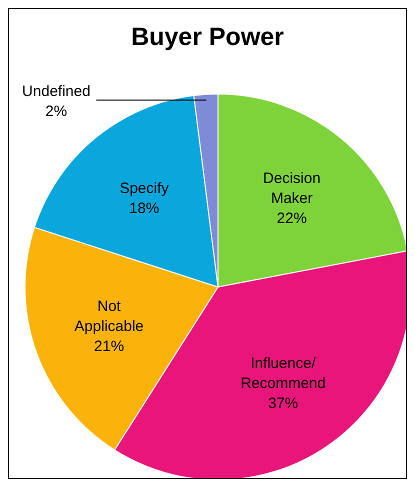 This screenshot has height=487, width=415. What do you see at coordinates (207, 37) in the screenshot?
I see `chart-title: Buyer Power` at bounding box center [207, 37].